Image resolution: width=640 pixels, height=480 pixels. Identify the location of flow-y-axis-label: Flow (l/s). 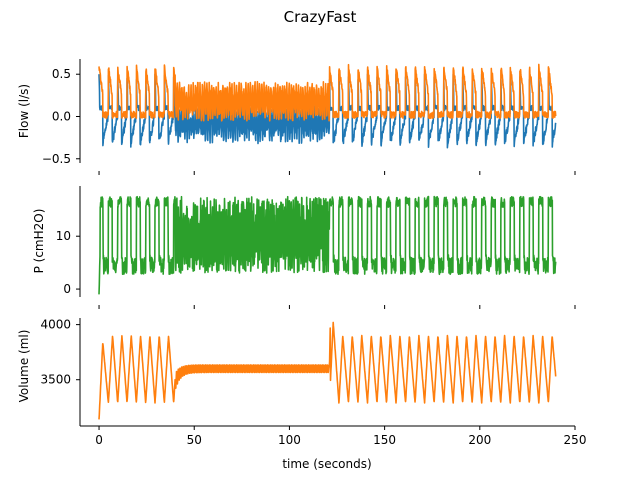
(24, 111).